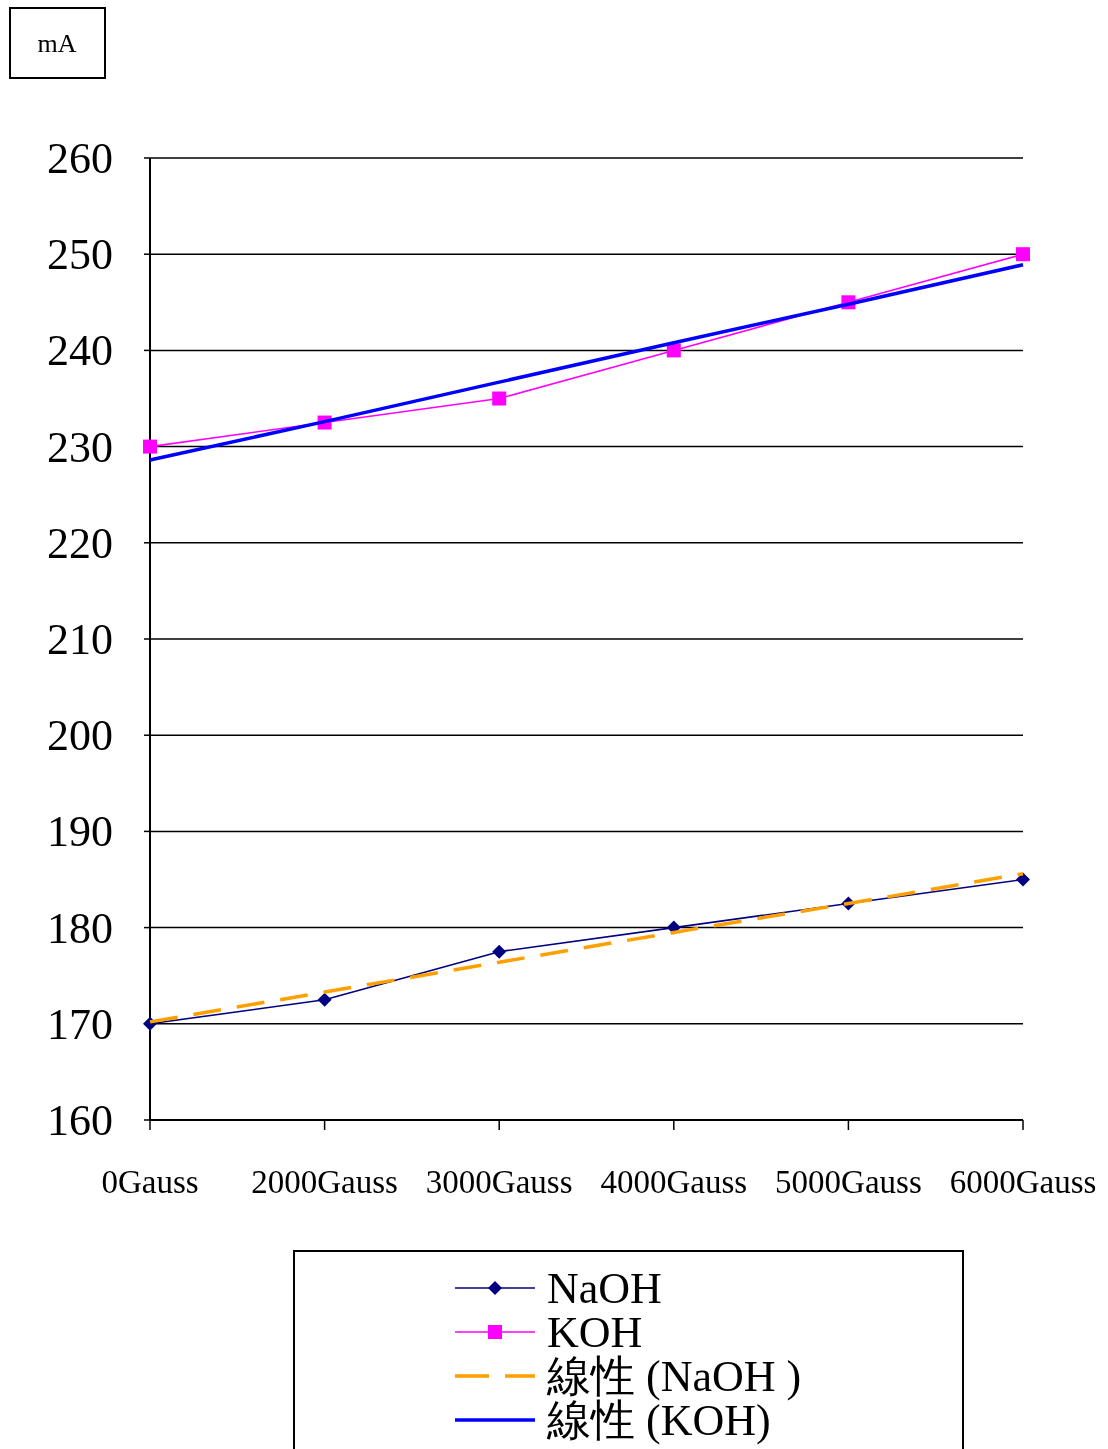 Image resolution: width=1108 pixels, height=1449 pixels. I want to click on y-tick-label: 180, so click(80, 928).